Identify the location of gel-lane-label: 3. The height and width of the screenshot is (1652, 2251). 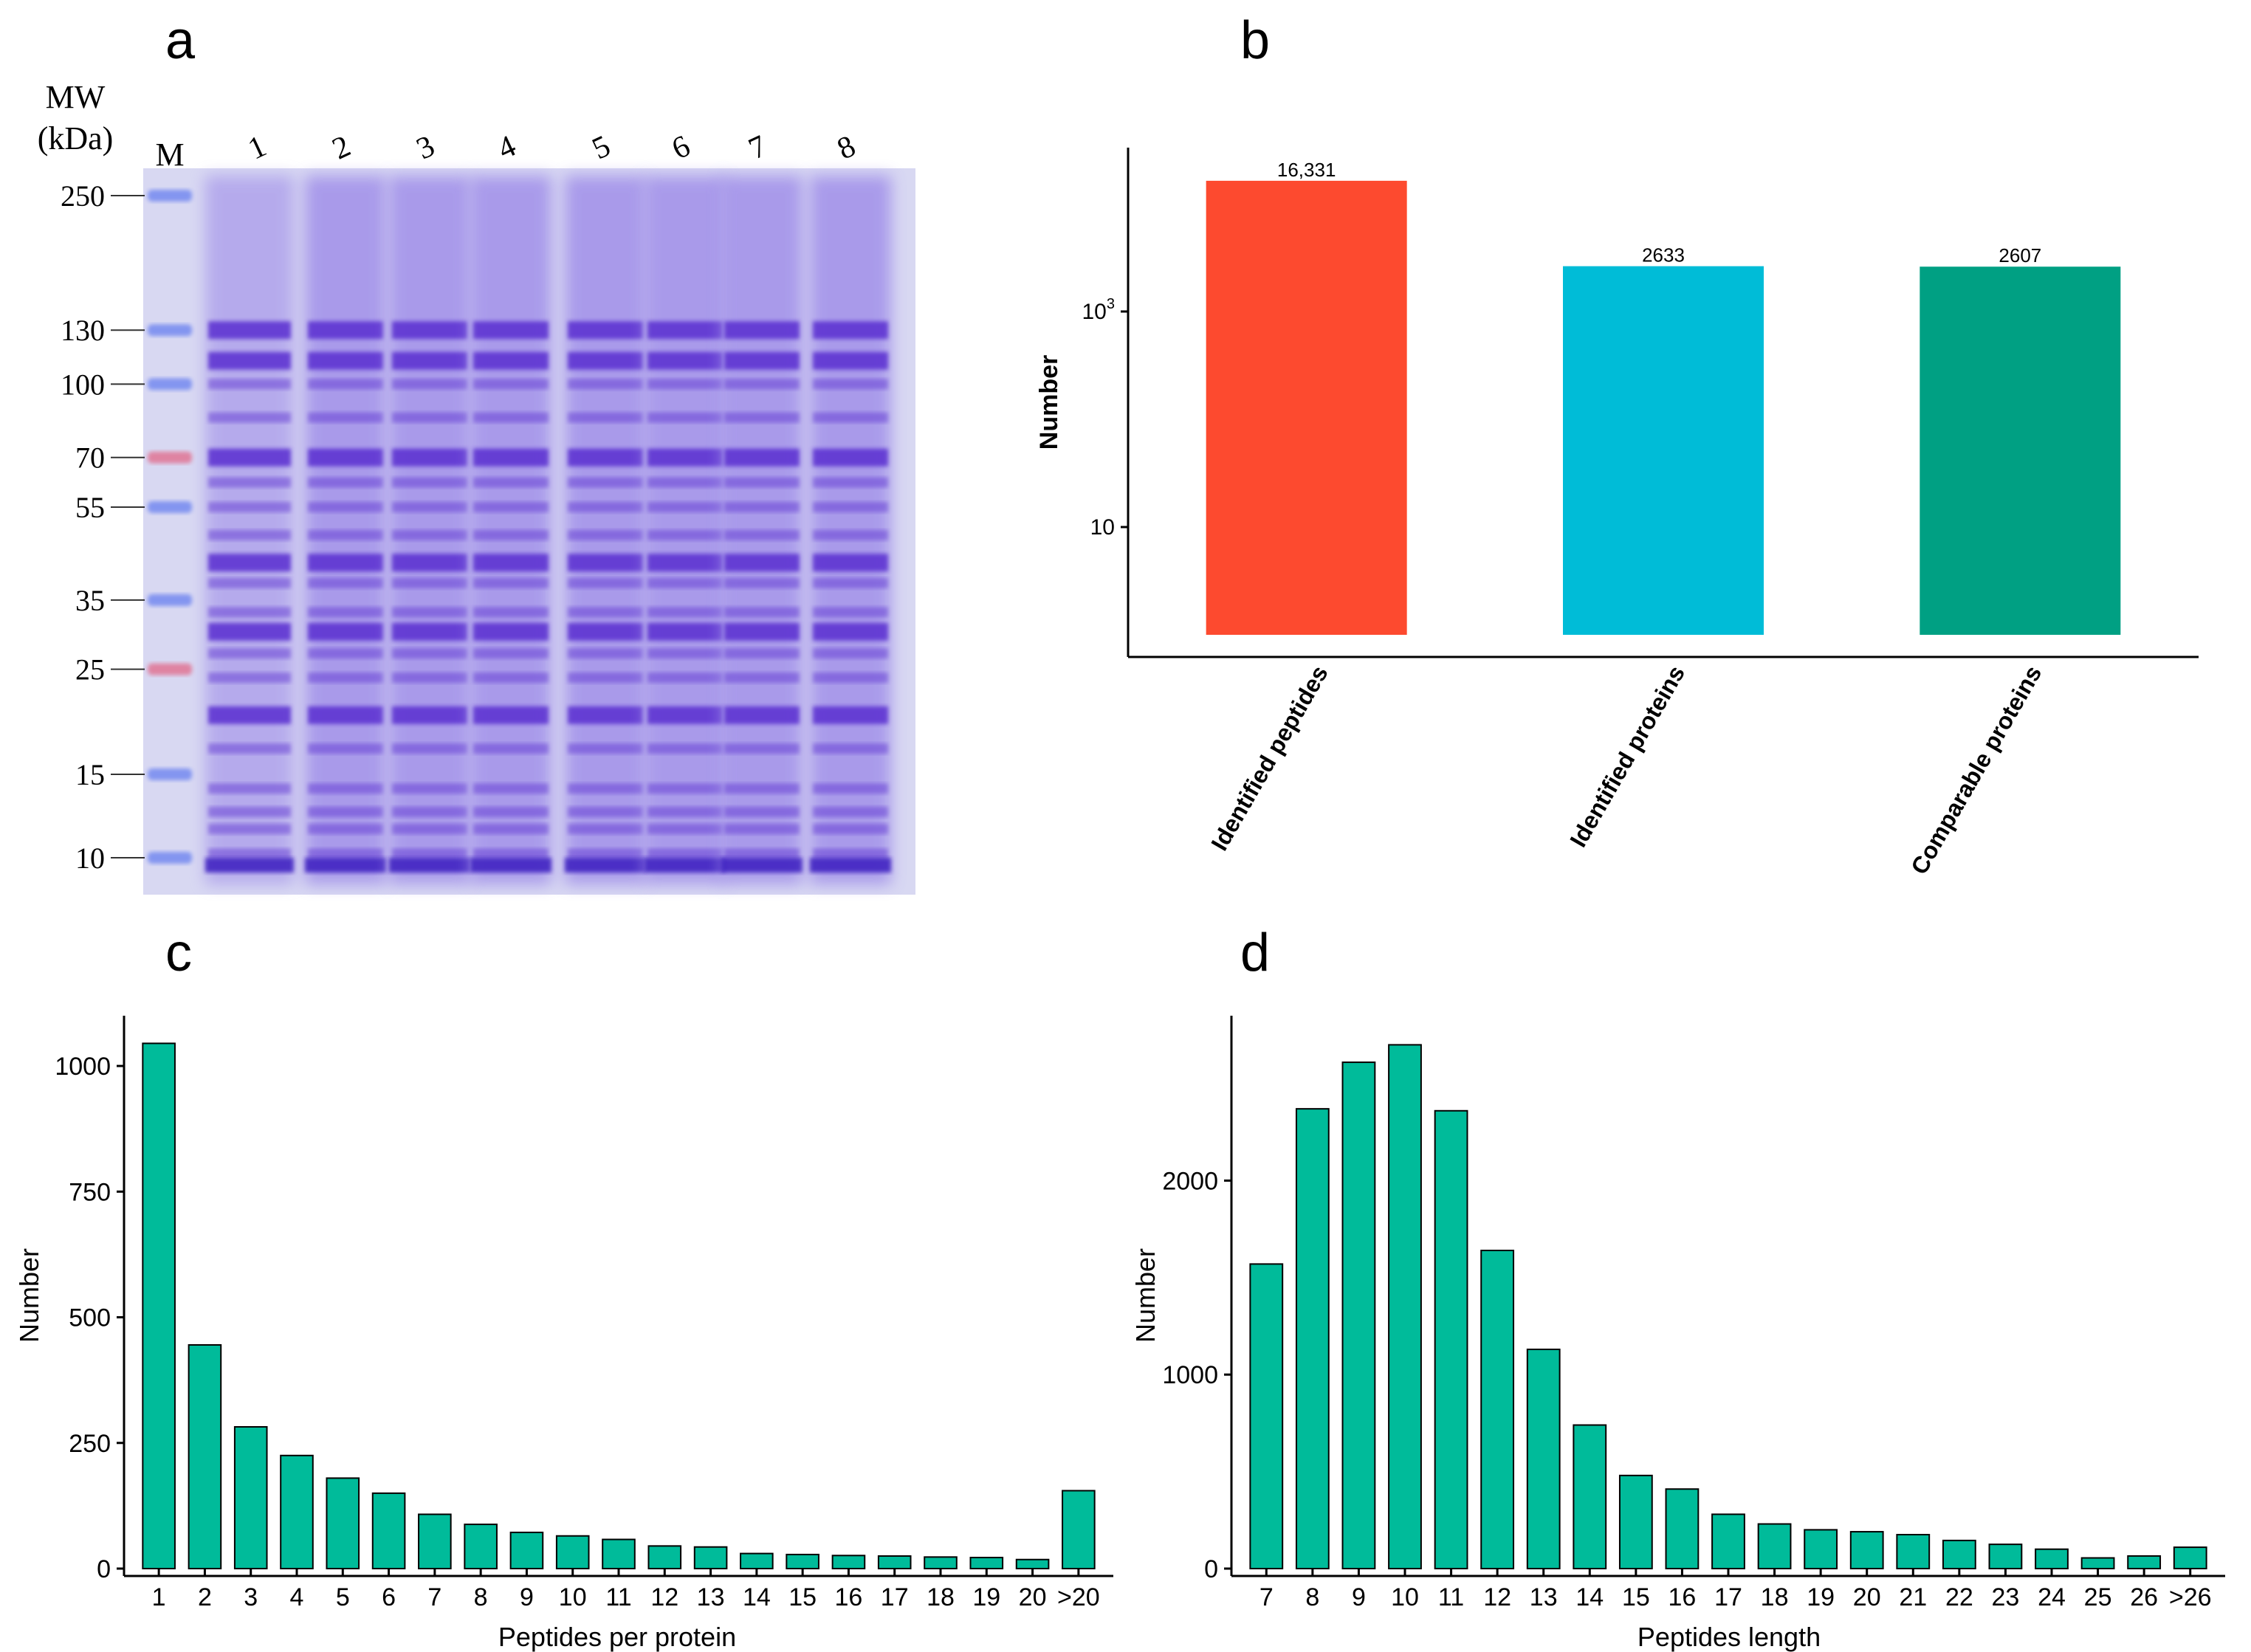
(425, 148).